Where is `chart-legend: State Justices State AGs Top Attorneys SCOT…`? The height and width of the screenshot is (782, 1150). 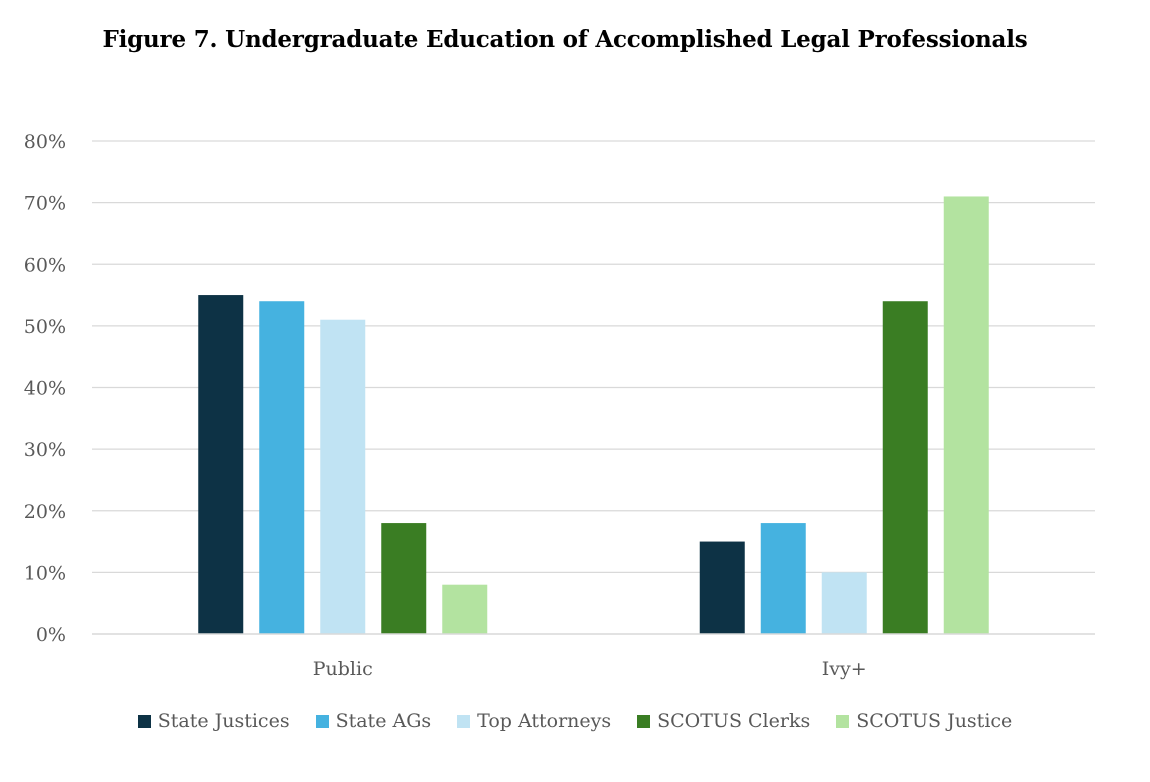 chart-legend: State Justices State AGs Top Attorneys SCOT… is located at coordinates (575, 721).